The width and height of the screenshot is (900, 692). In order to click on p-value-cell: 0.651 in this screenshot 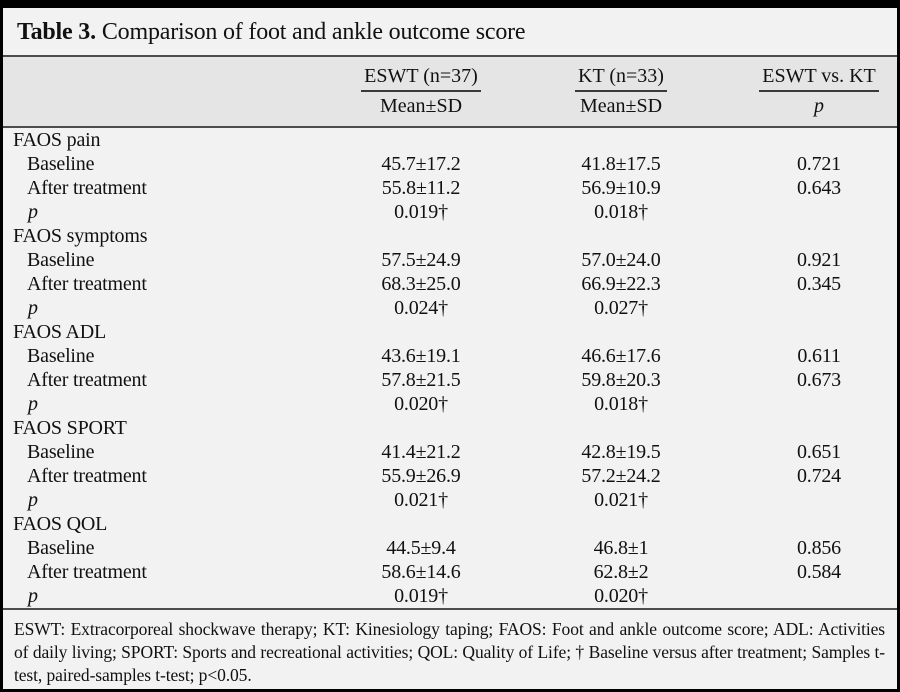, I will do `click(818, 452)`.